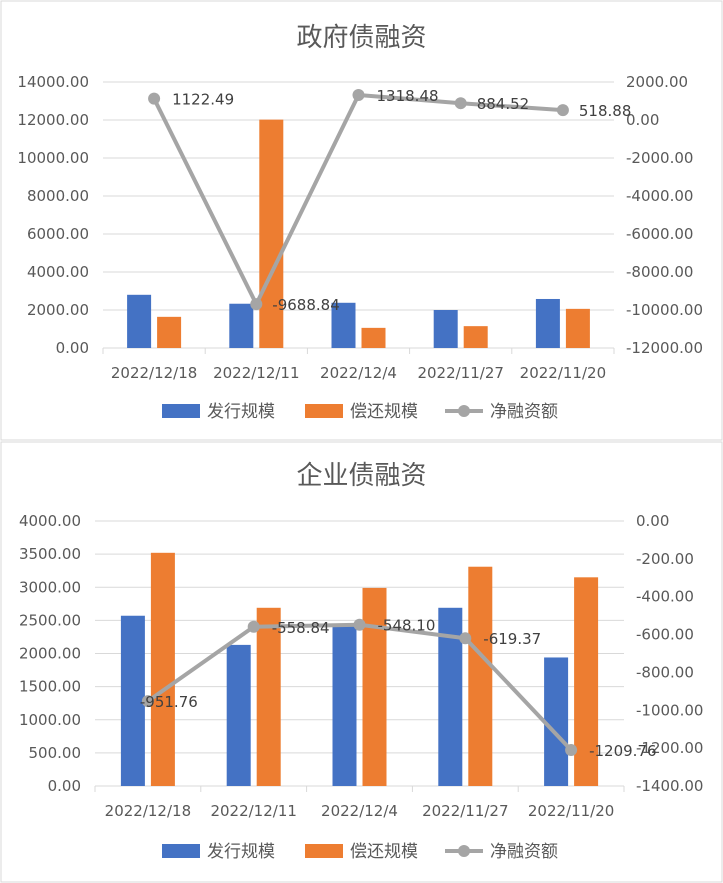 The width and height of the screenshot is (723, 883). What do you see at coordinates (55, 753) in the screenshot?
I see `y-left-tick-label: 500.00` at bounding box center [55, 753].